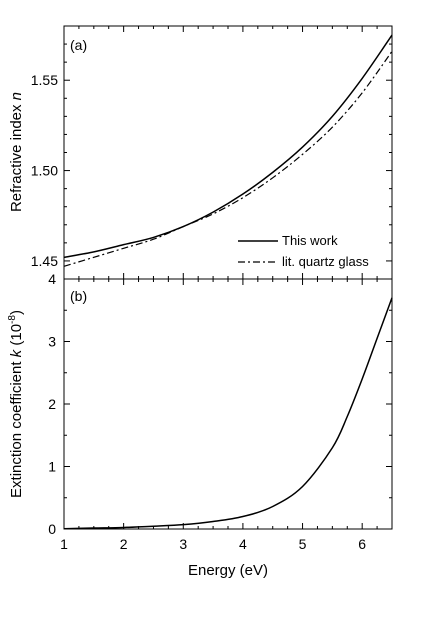  I want to click on x-tick-label: 3, so click(183, 544).